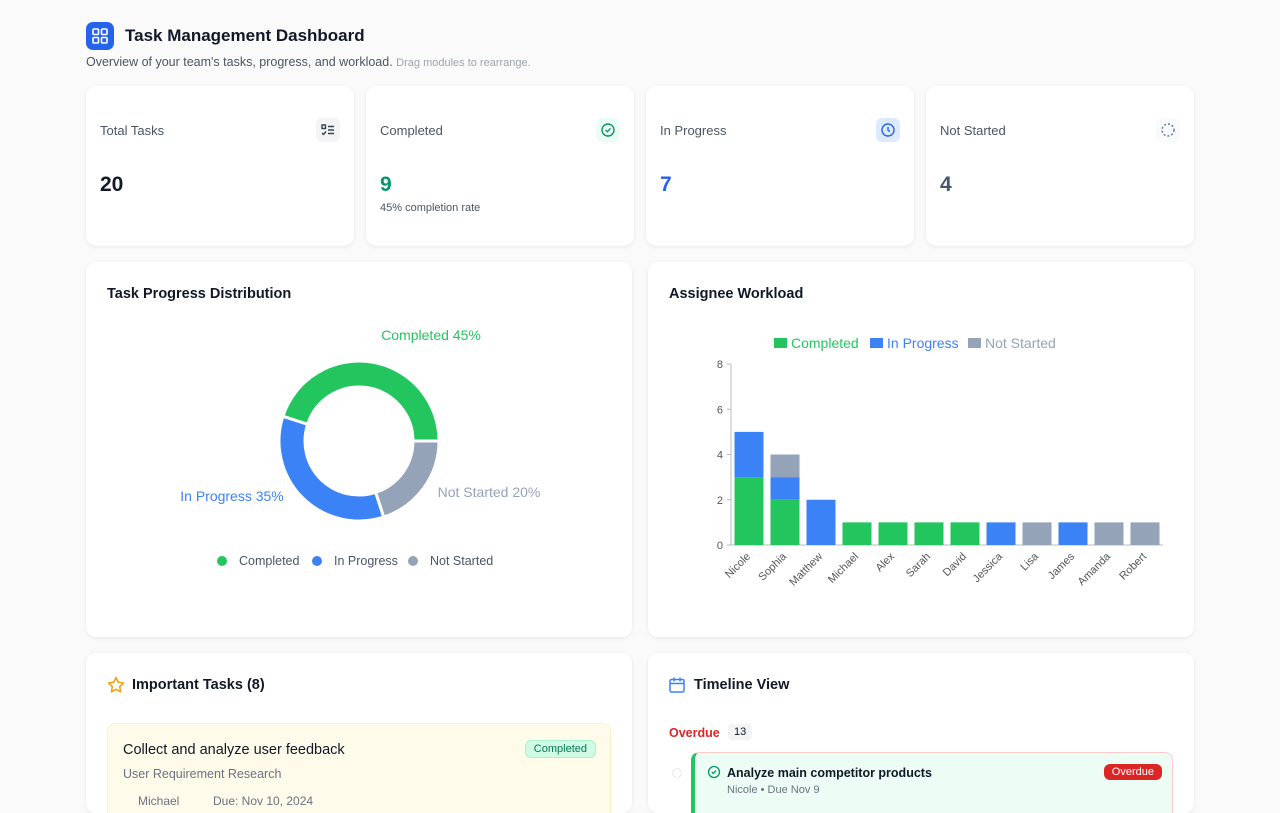 This screenshot has height=813, width=1280. Describe the element at coordinates (431, 335) in the screenshot. I see `slice-label: Completed 45%` at that location.